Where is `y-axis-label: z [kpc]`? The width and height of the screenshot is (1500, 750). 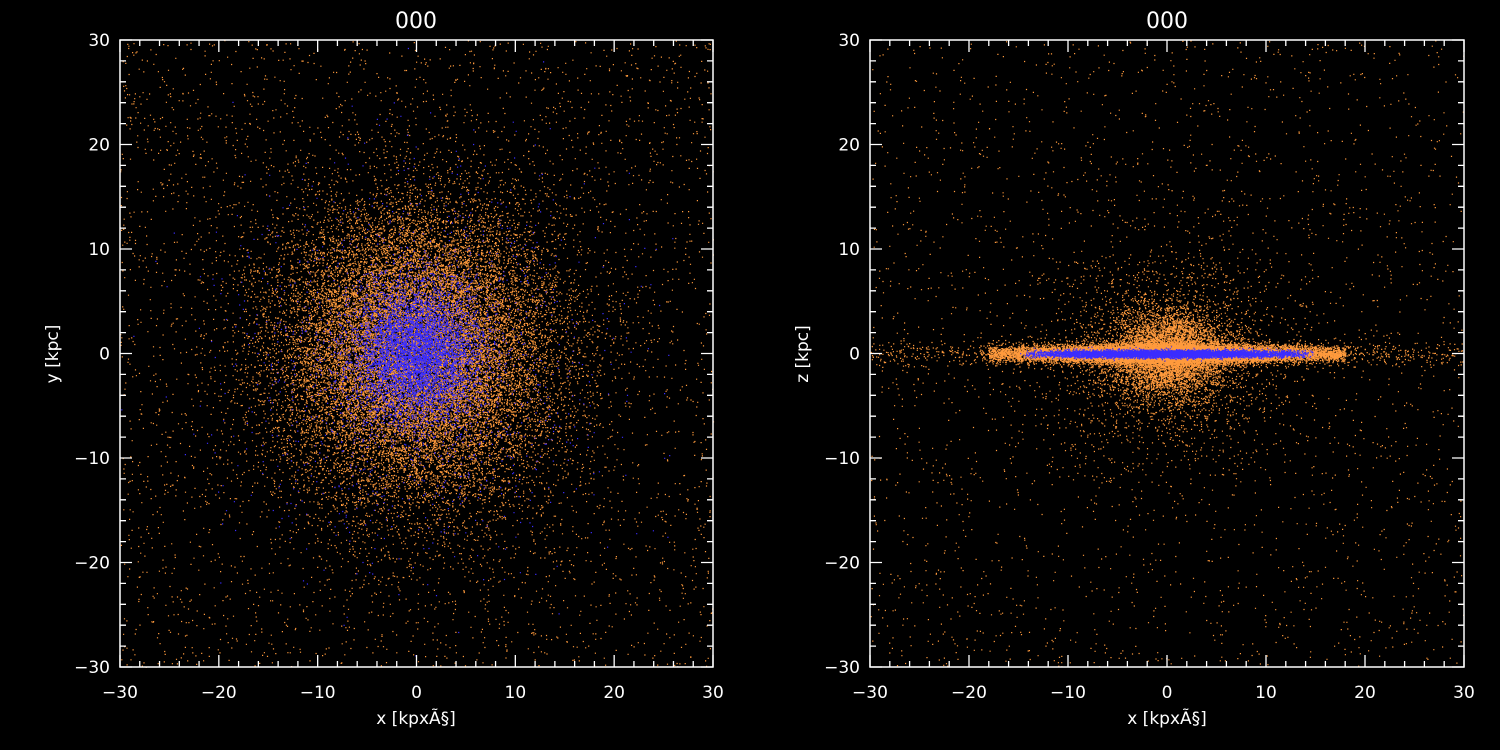
y-axis-label: z [kpc] is located at coordinates (803, 354).